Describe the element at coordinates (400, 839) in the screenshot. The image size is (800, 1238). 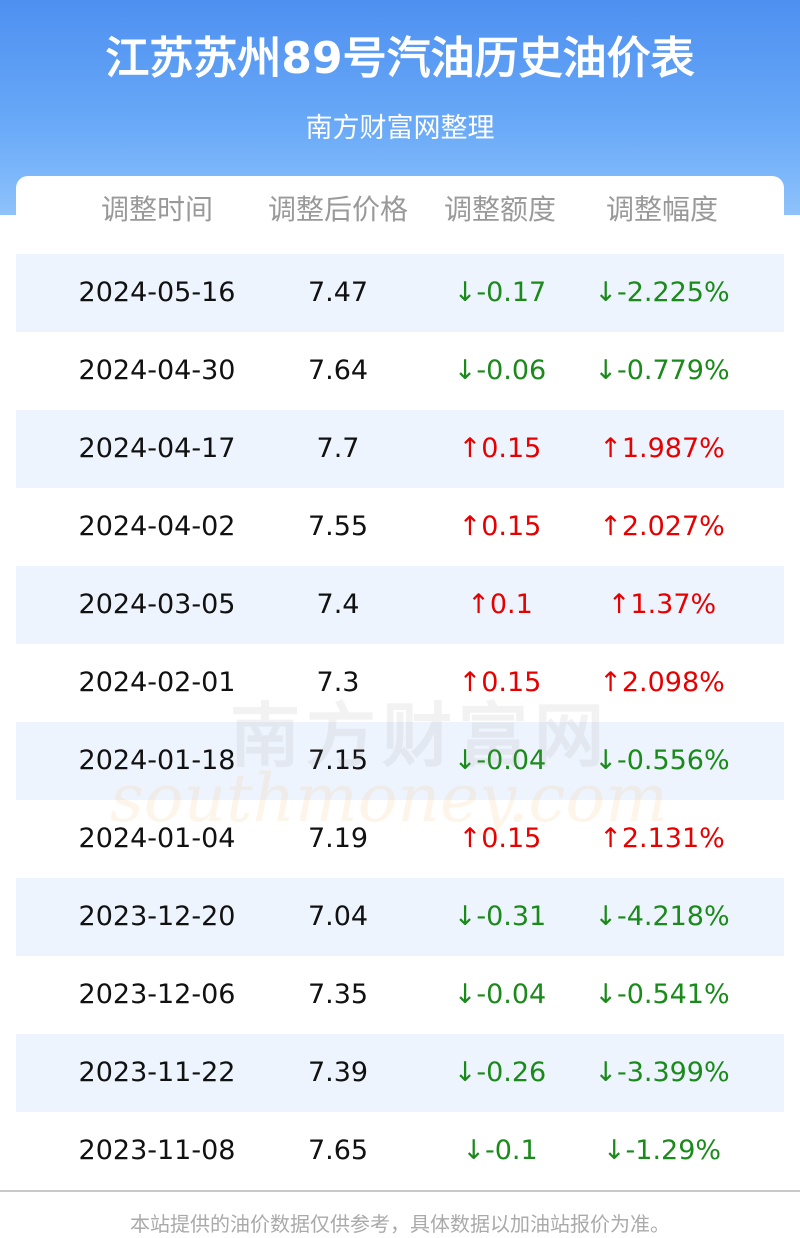
I see `table-row: 2024-01-04 7.19 ↑0.15 ↑2.131%` at that location.